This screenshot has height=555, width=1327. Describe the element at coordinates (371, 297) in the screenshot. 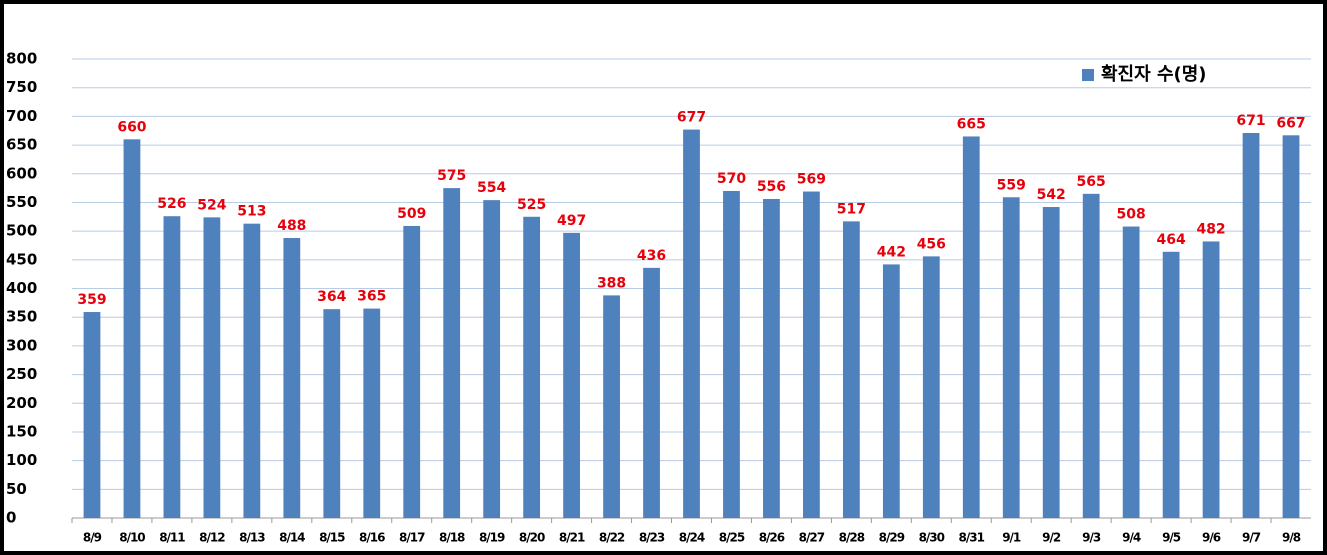

I see `data-label: 365` at that location.